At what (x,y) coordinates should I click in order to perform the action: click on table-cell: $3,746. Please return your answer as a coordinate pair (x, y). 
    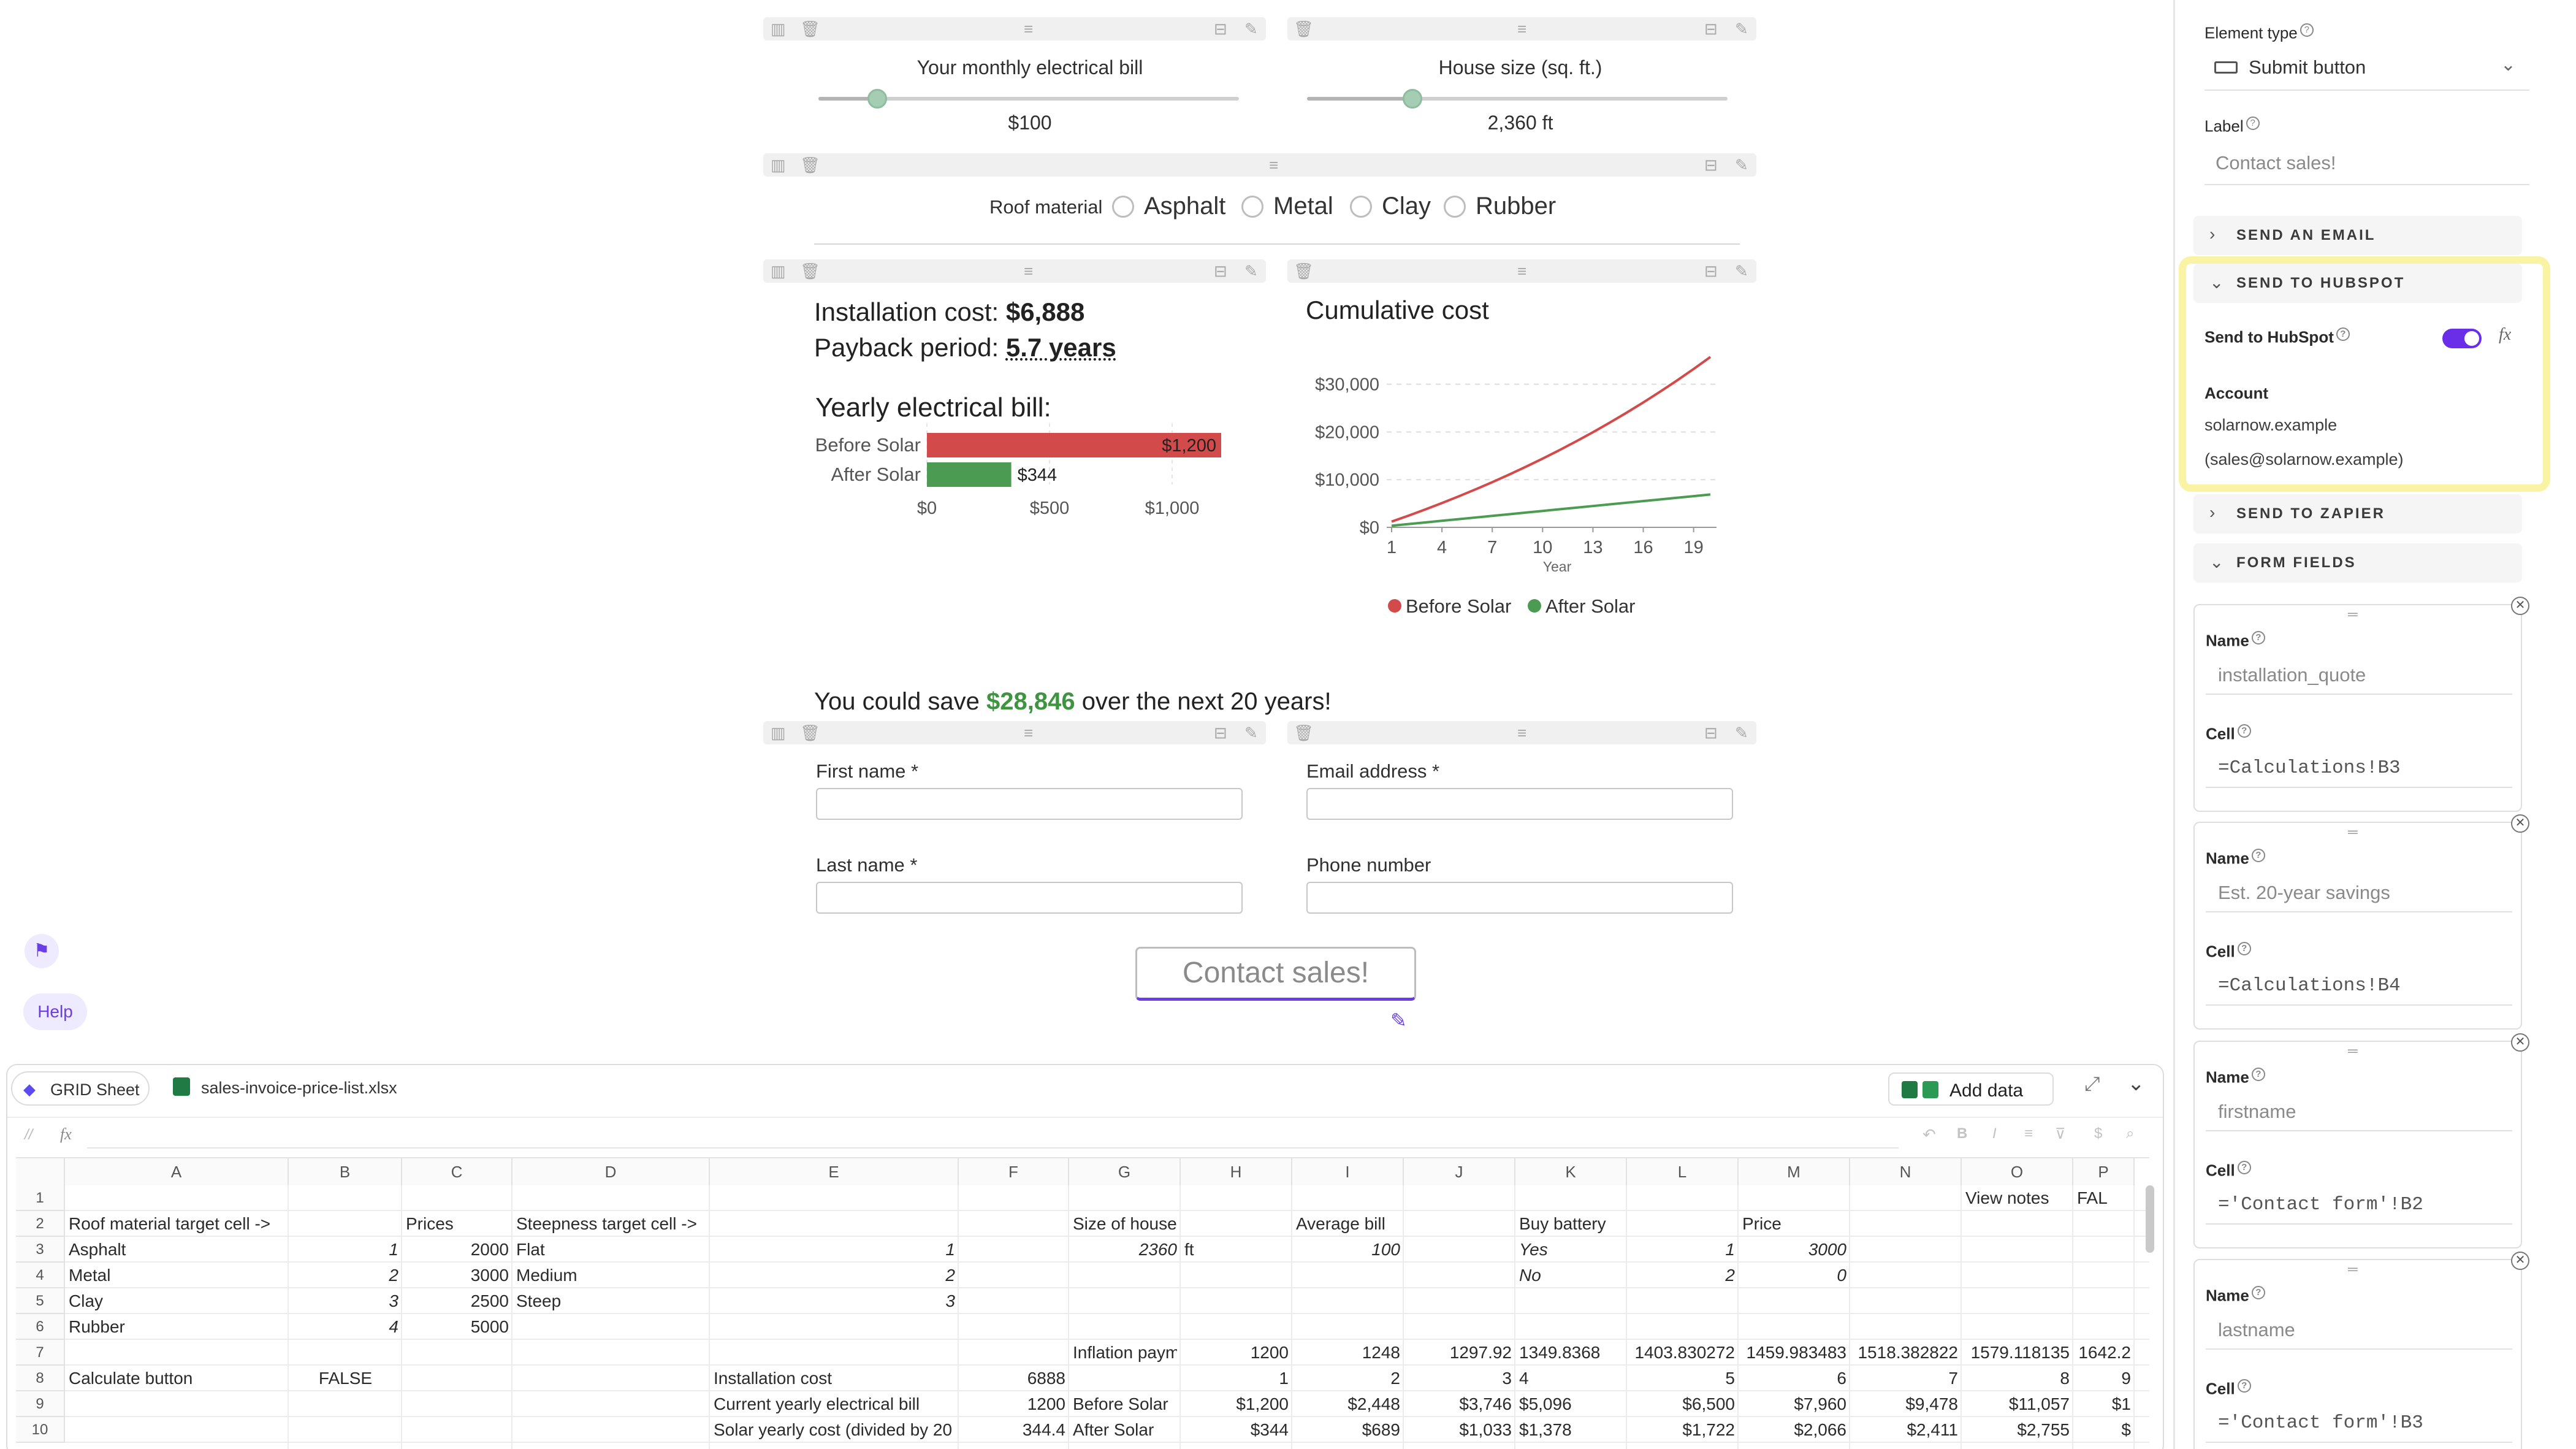
    Looking at the image, I should click on (1485, 1403).